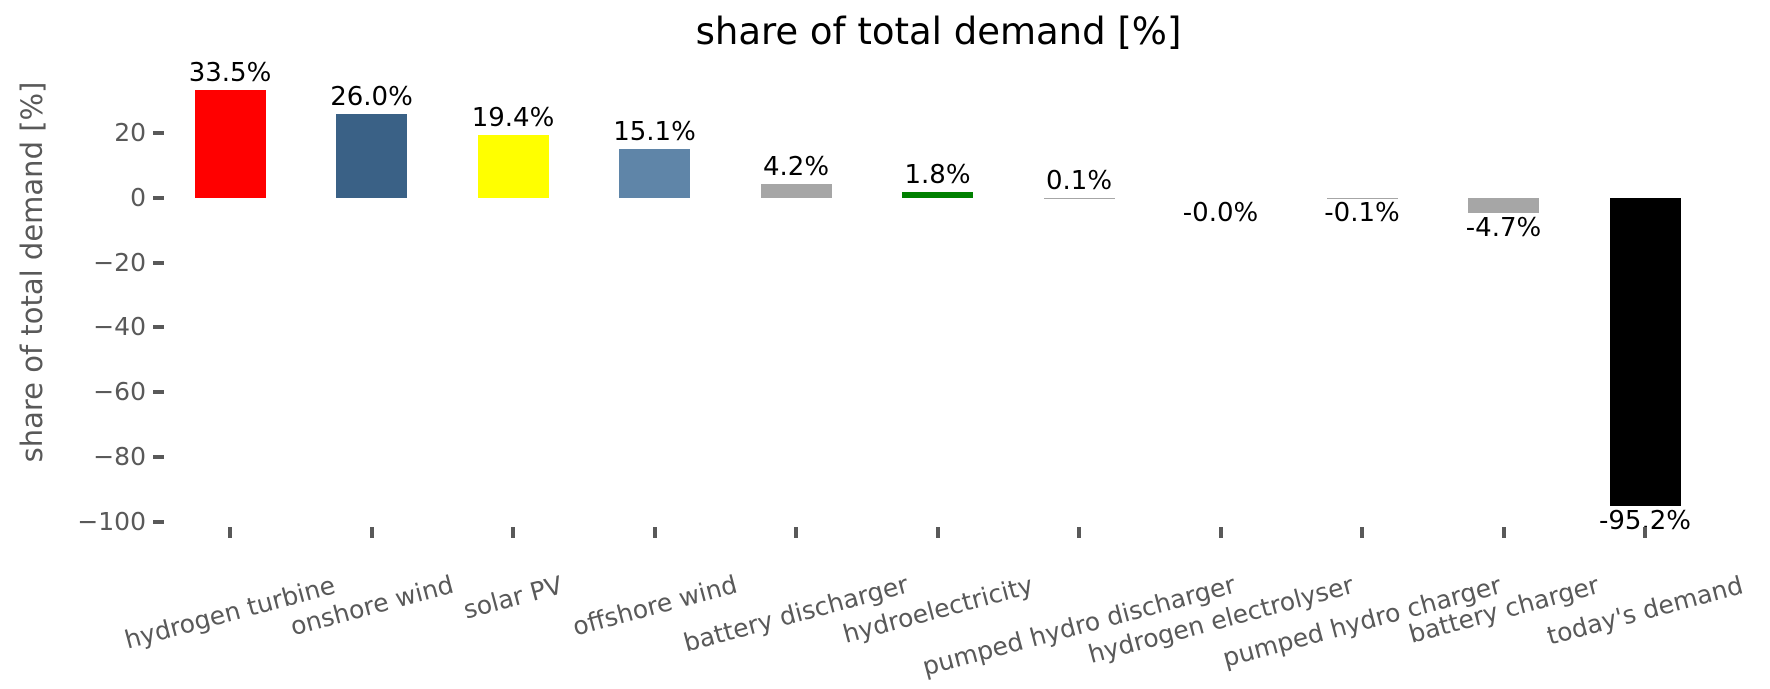 Image resolution: width=1770 pixels, height=689 pixels. I want to click on bar-battery-discharger, so click(796, 191).